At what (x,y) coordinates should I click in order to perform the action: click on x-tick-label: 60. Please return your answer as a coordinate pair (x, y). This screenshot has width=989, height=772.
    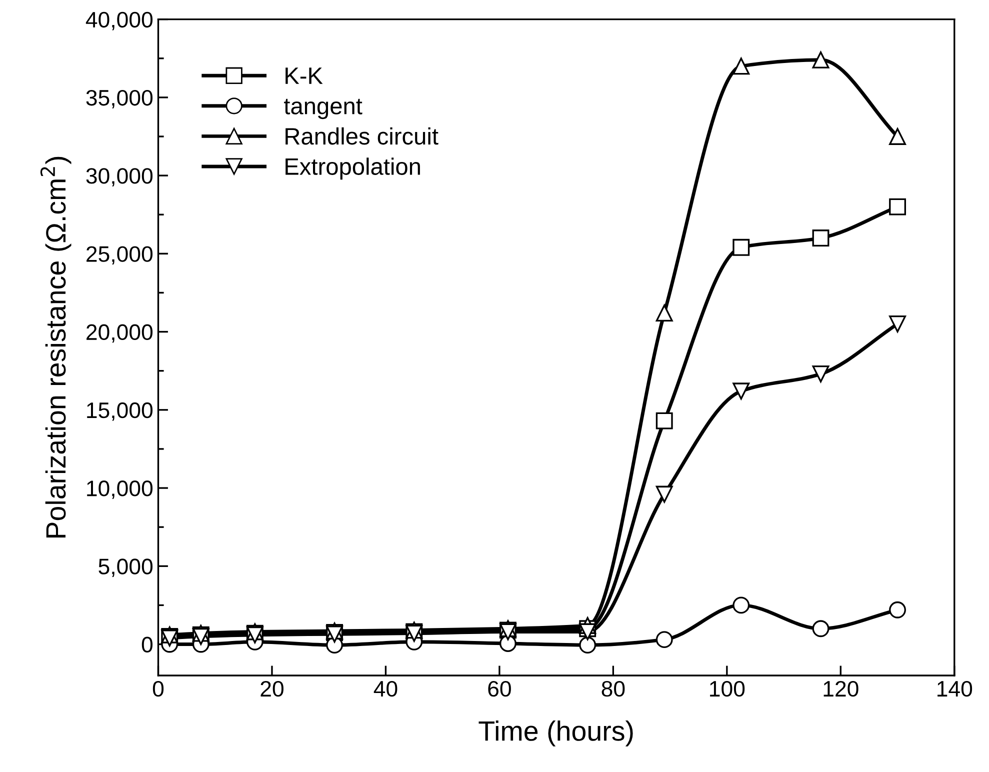
    Looking at the image, I should click on (499, 688).